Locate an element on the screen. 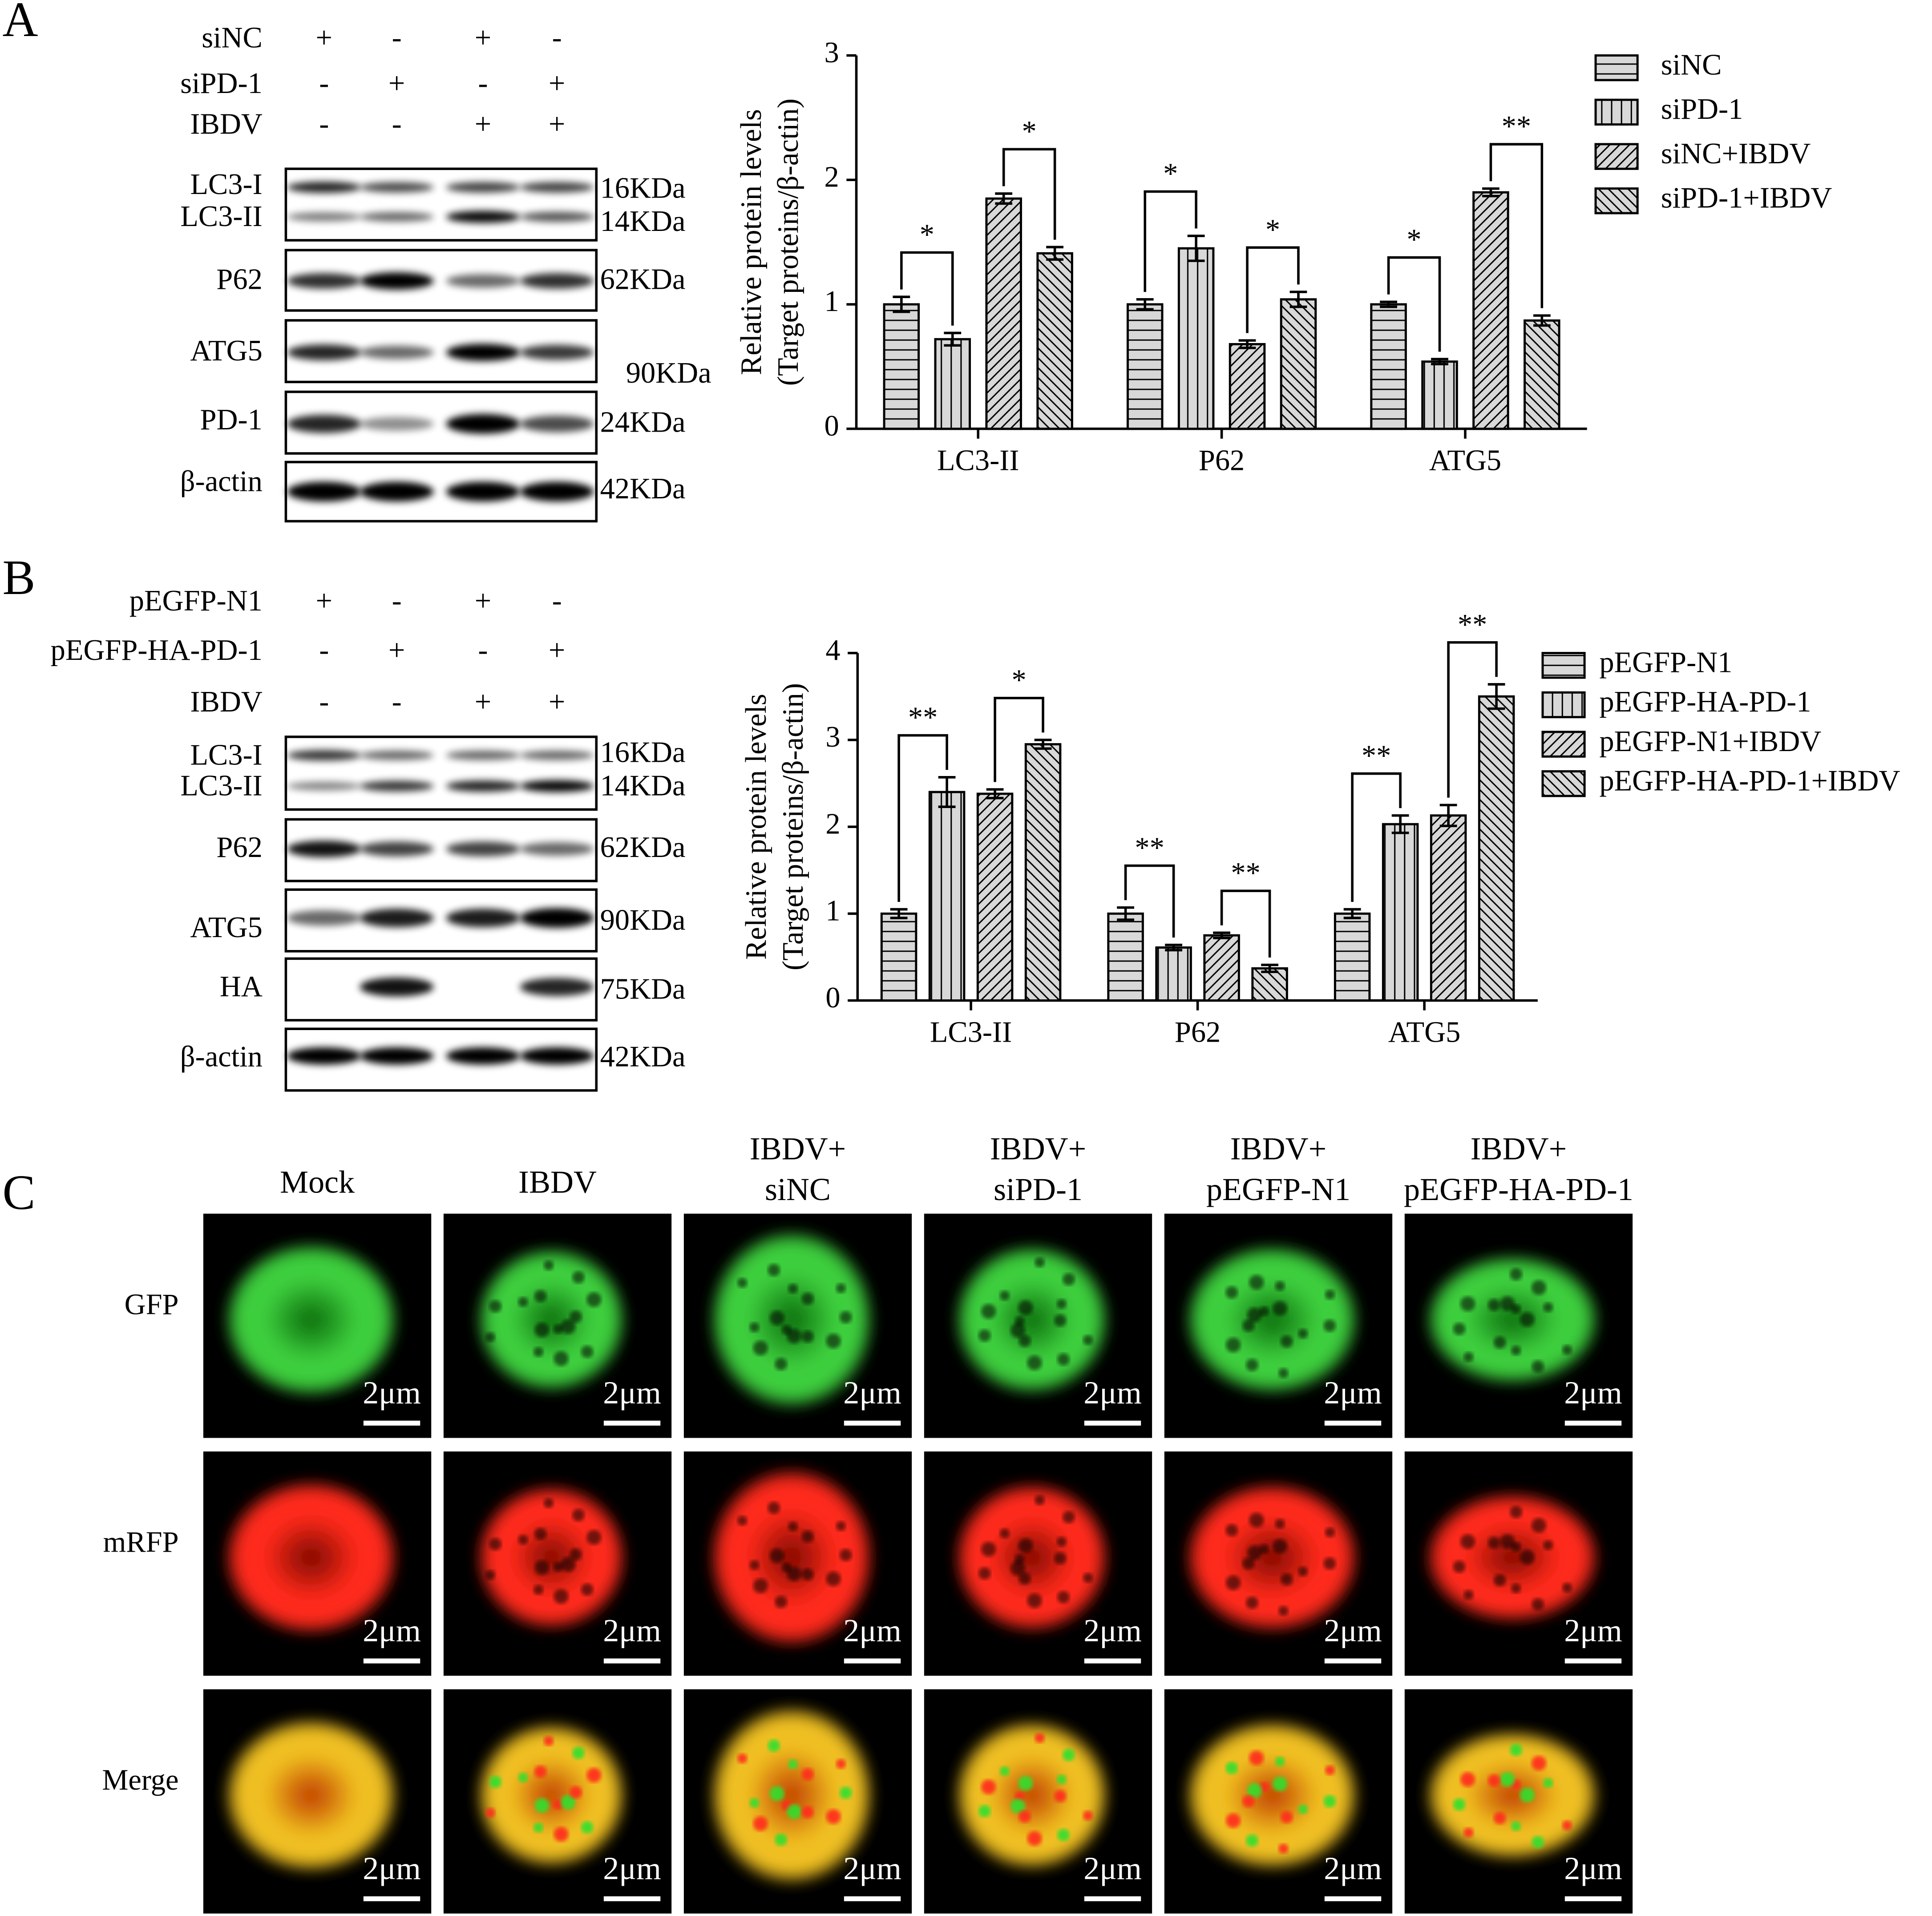  panel-label: C is located at coordinates (19, 1192).